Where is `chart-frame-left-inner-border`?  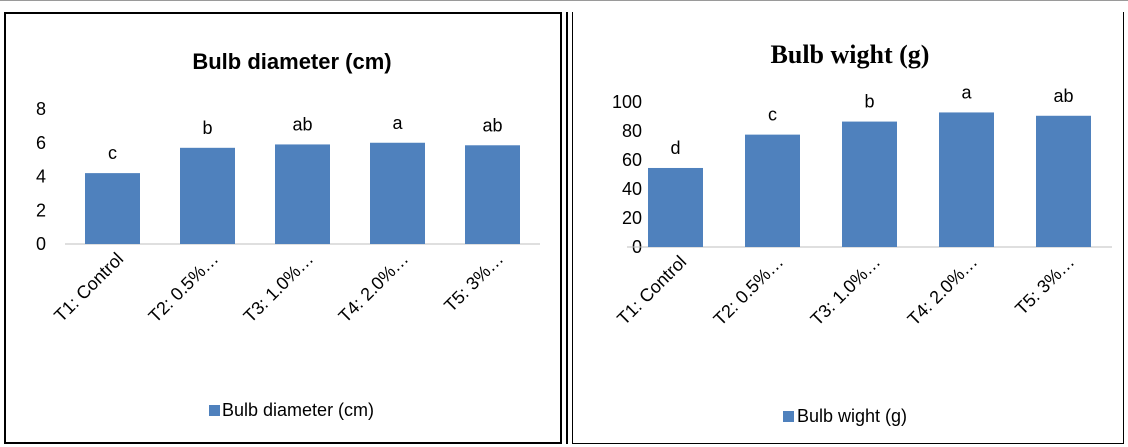
chart-frame-left-inner-border is located at coordinates (567, 228).